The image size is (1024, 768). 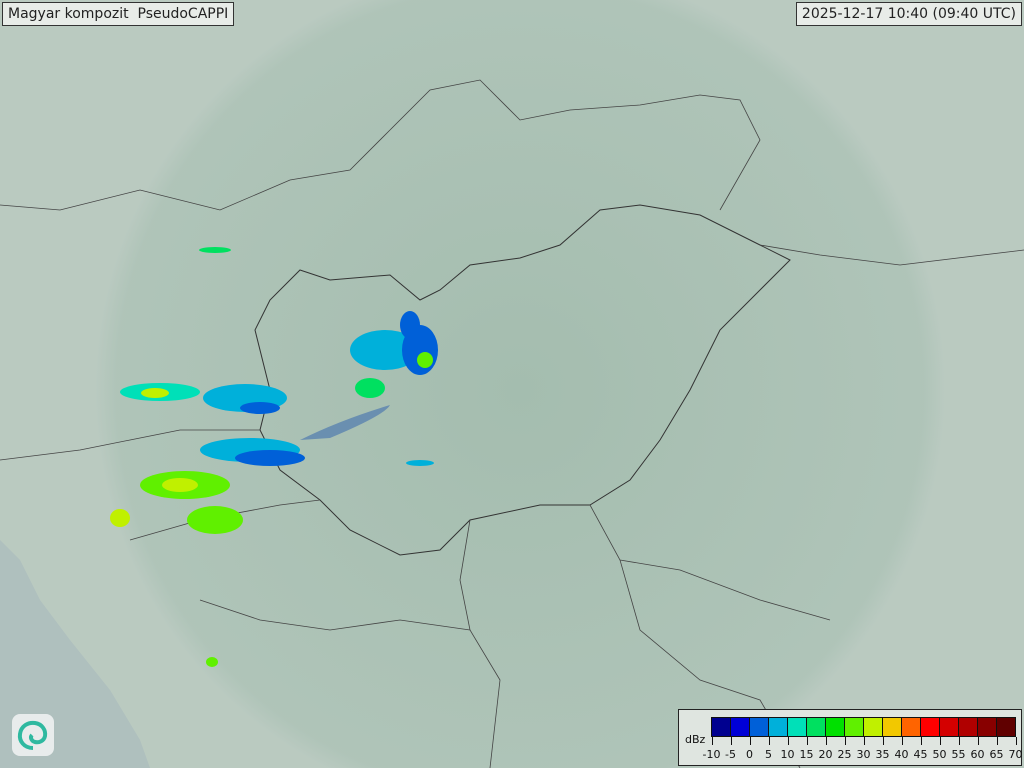 What do you see at coordinates (882, 754) in the screenshot?
I see `legend-tick-label: 35` at bounding box center [882, 754].